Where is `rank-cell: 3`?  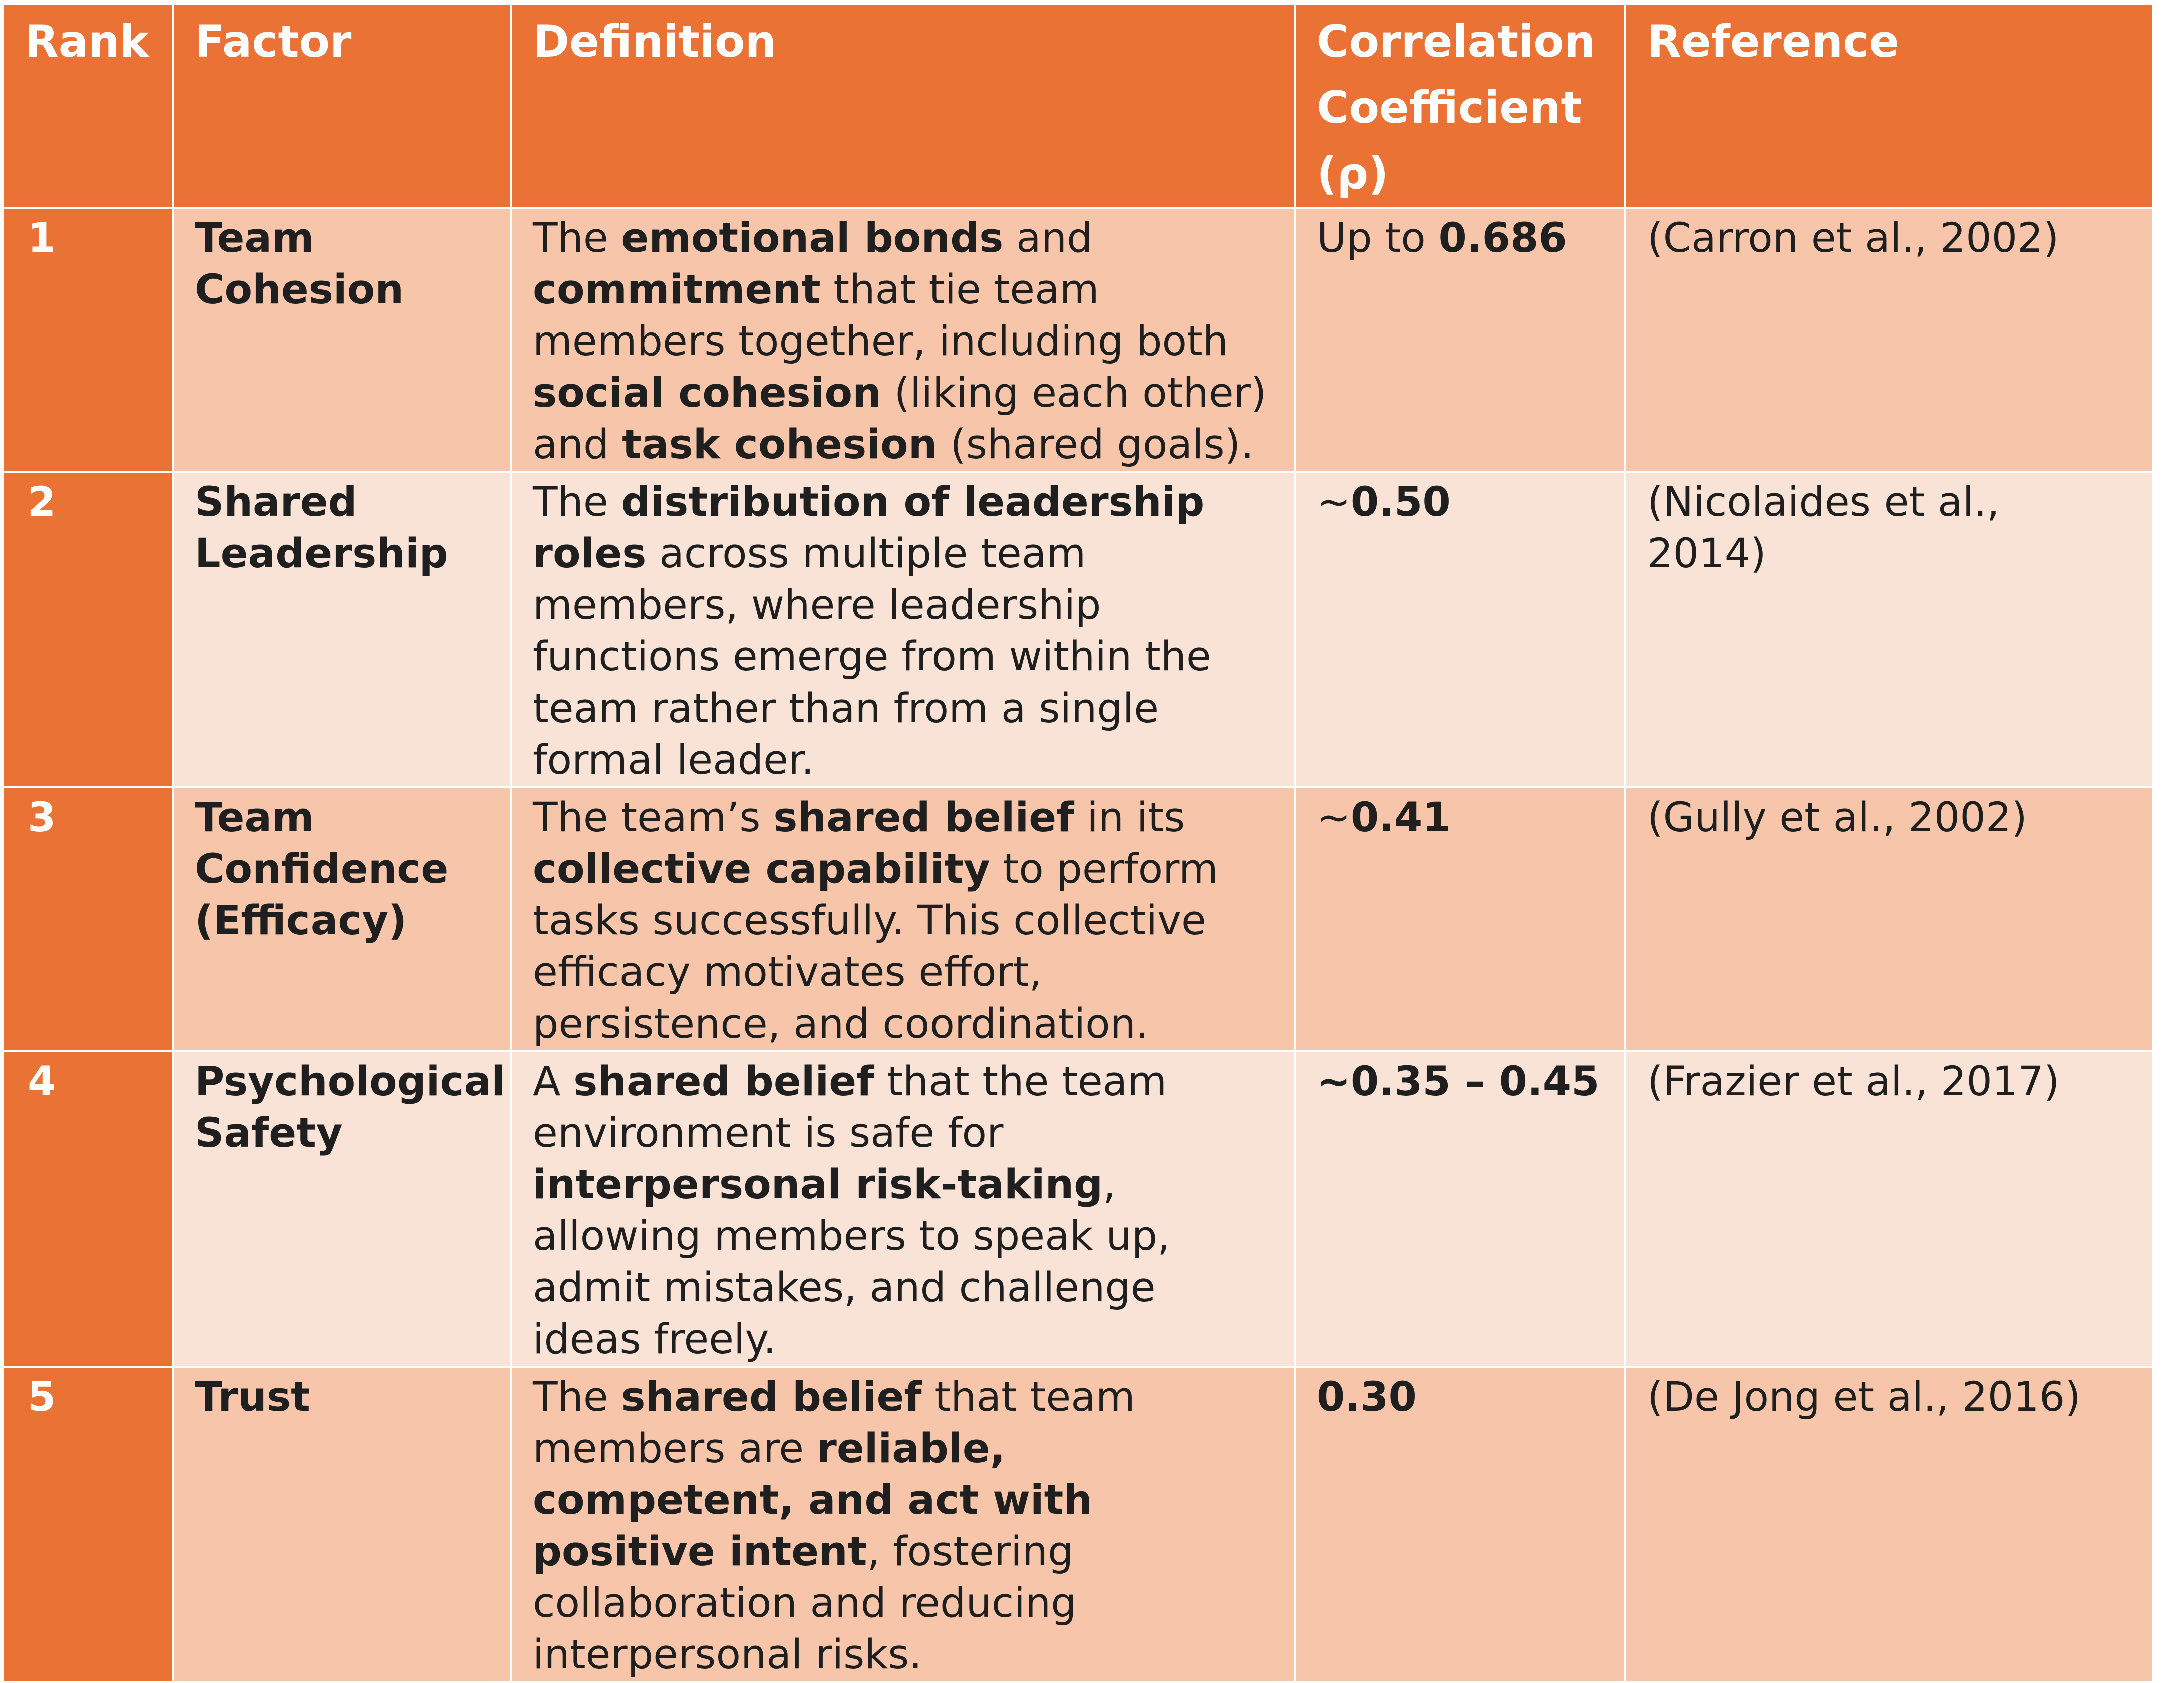 rank-cell: 3 is located at coordinates (88, 919).